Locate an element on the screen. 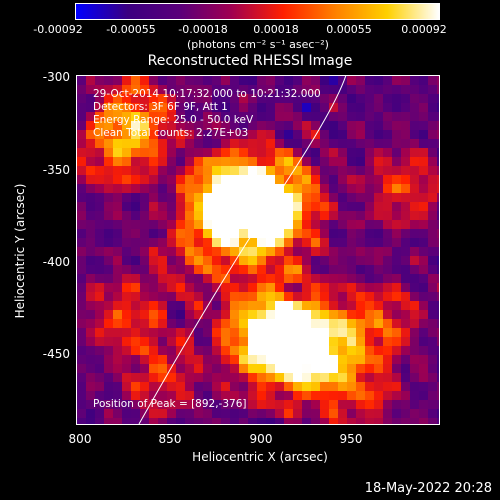 The image size is (500, 500). x-axis-label: Heliocentric X (arcsec) is located at coordinates (260, 457).